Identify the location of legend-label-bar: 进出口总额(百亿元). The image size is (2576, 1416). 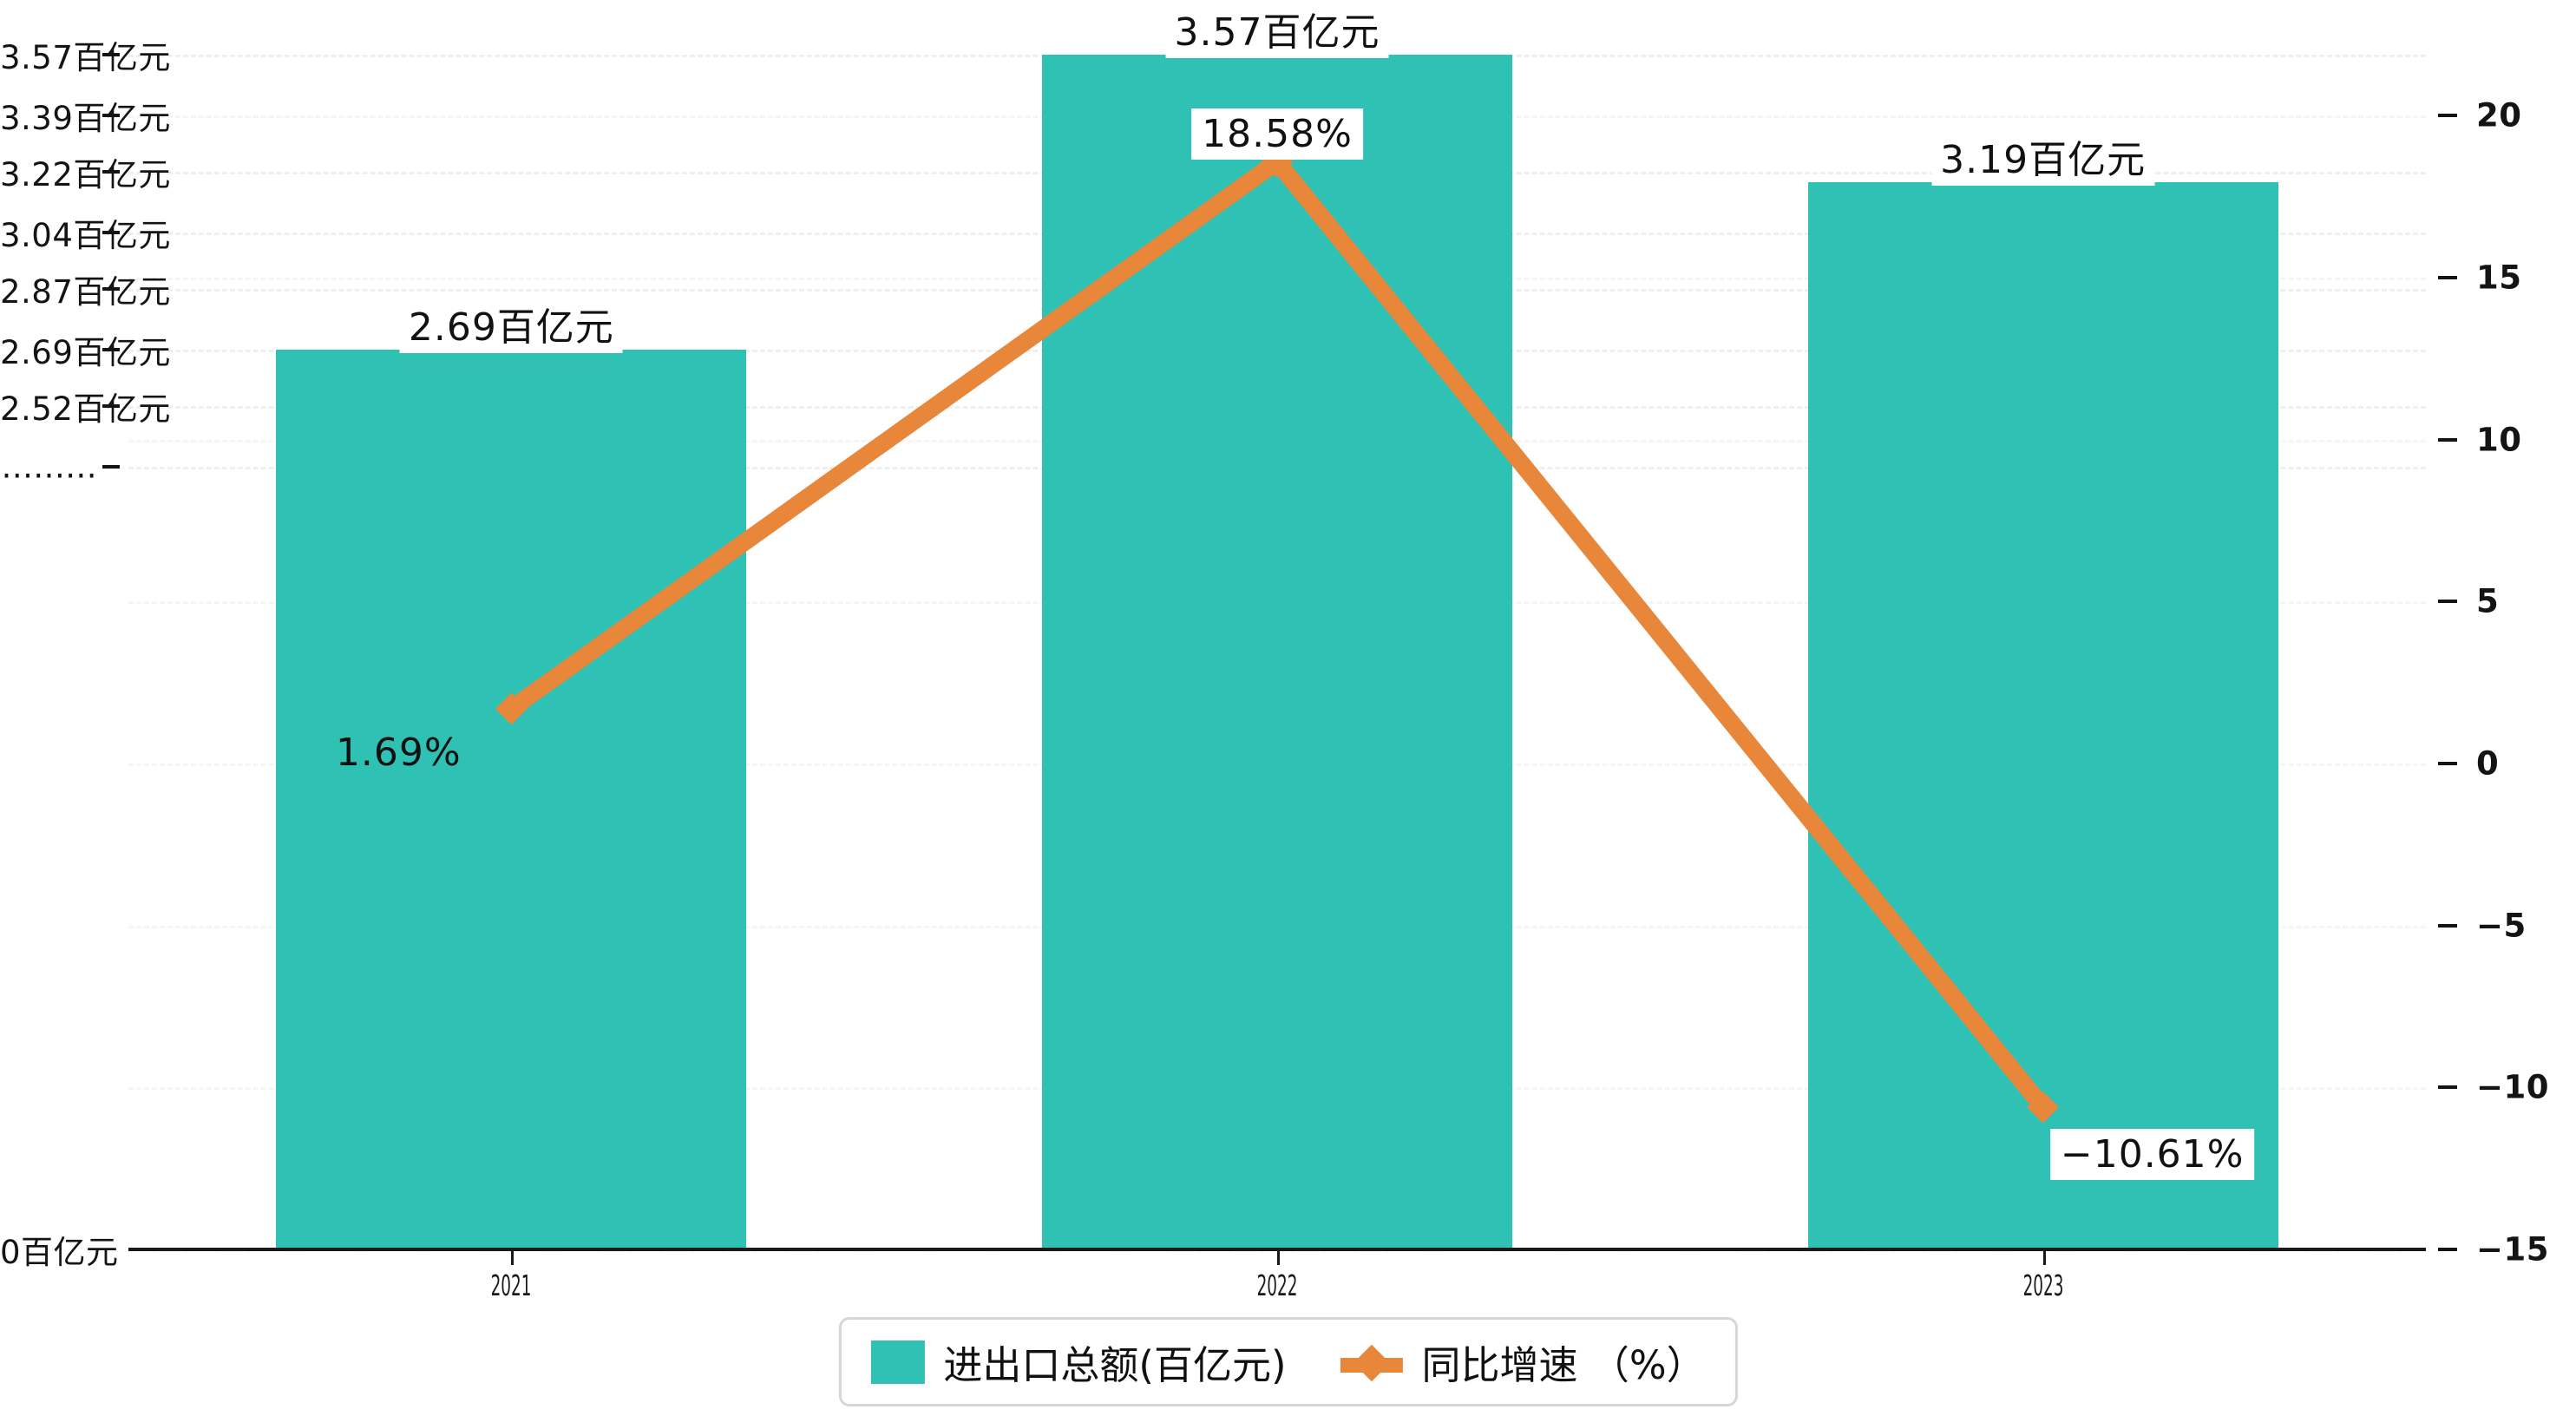
(1115, 1365).